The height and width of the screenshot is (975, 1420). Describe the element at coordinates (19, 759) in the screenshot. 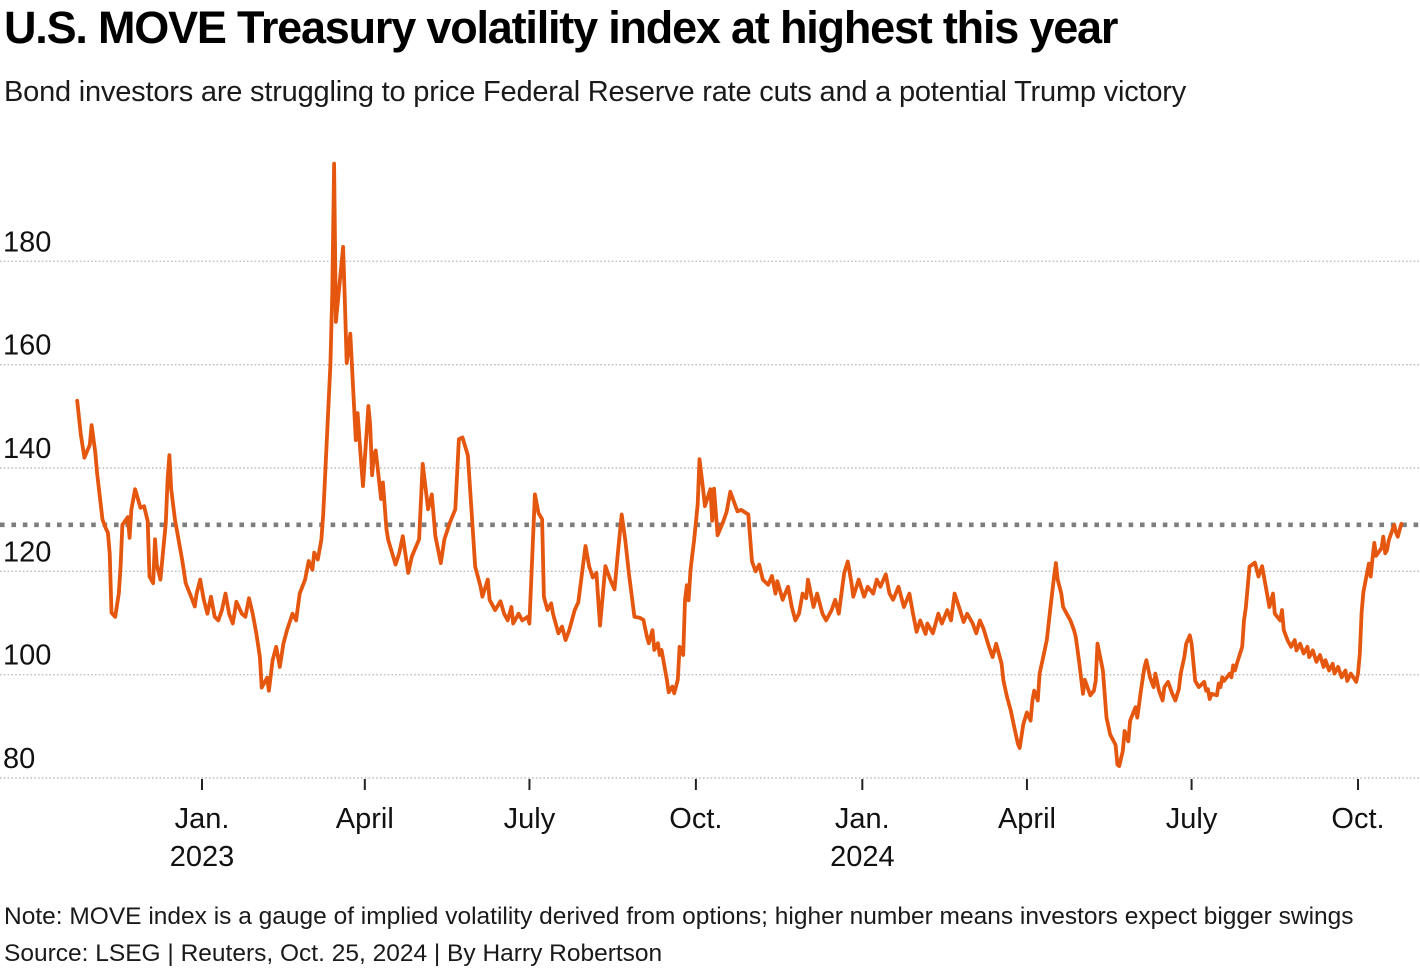

I see `y-tick-label-80: 80` at that location.